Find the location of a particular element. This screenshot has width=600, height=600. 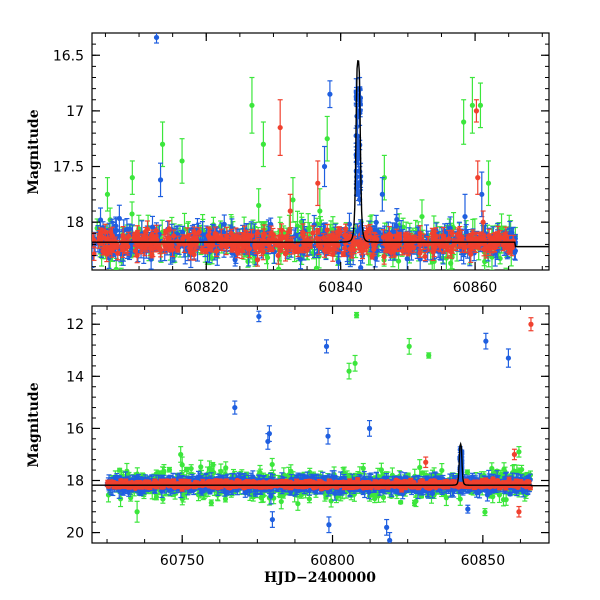

bottom-red-outlier-point is located at coordinates (531, 324).